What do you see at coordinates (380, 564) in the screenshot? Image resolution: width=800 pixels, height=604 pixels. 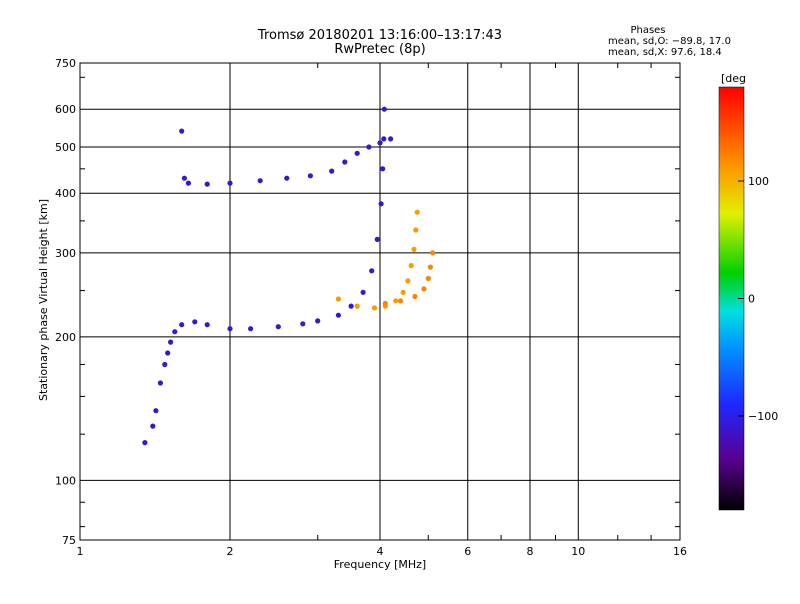 I see `x-axis-label: Frequency [MHz]` at bounding box center [380, 564].